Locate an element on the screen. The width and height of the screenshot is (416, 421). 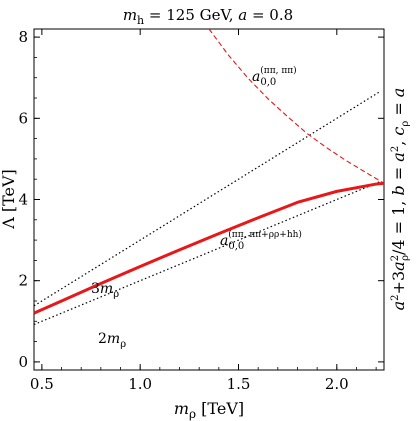
y-axis-label: Λ [TeV] is located at coordinates (9, 199).